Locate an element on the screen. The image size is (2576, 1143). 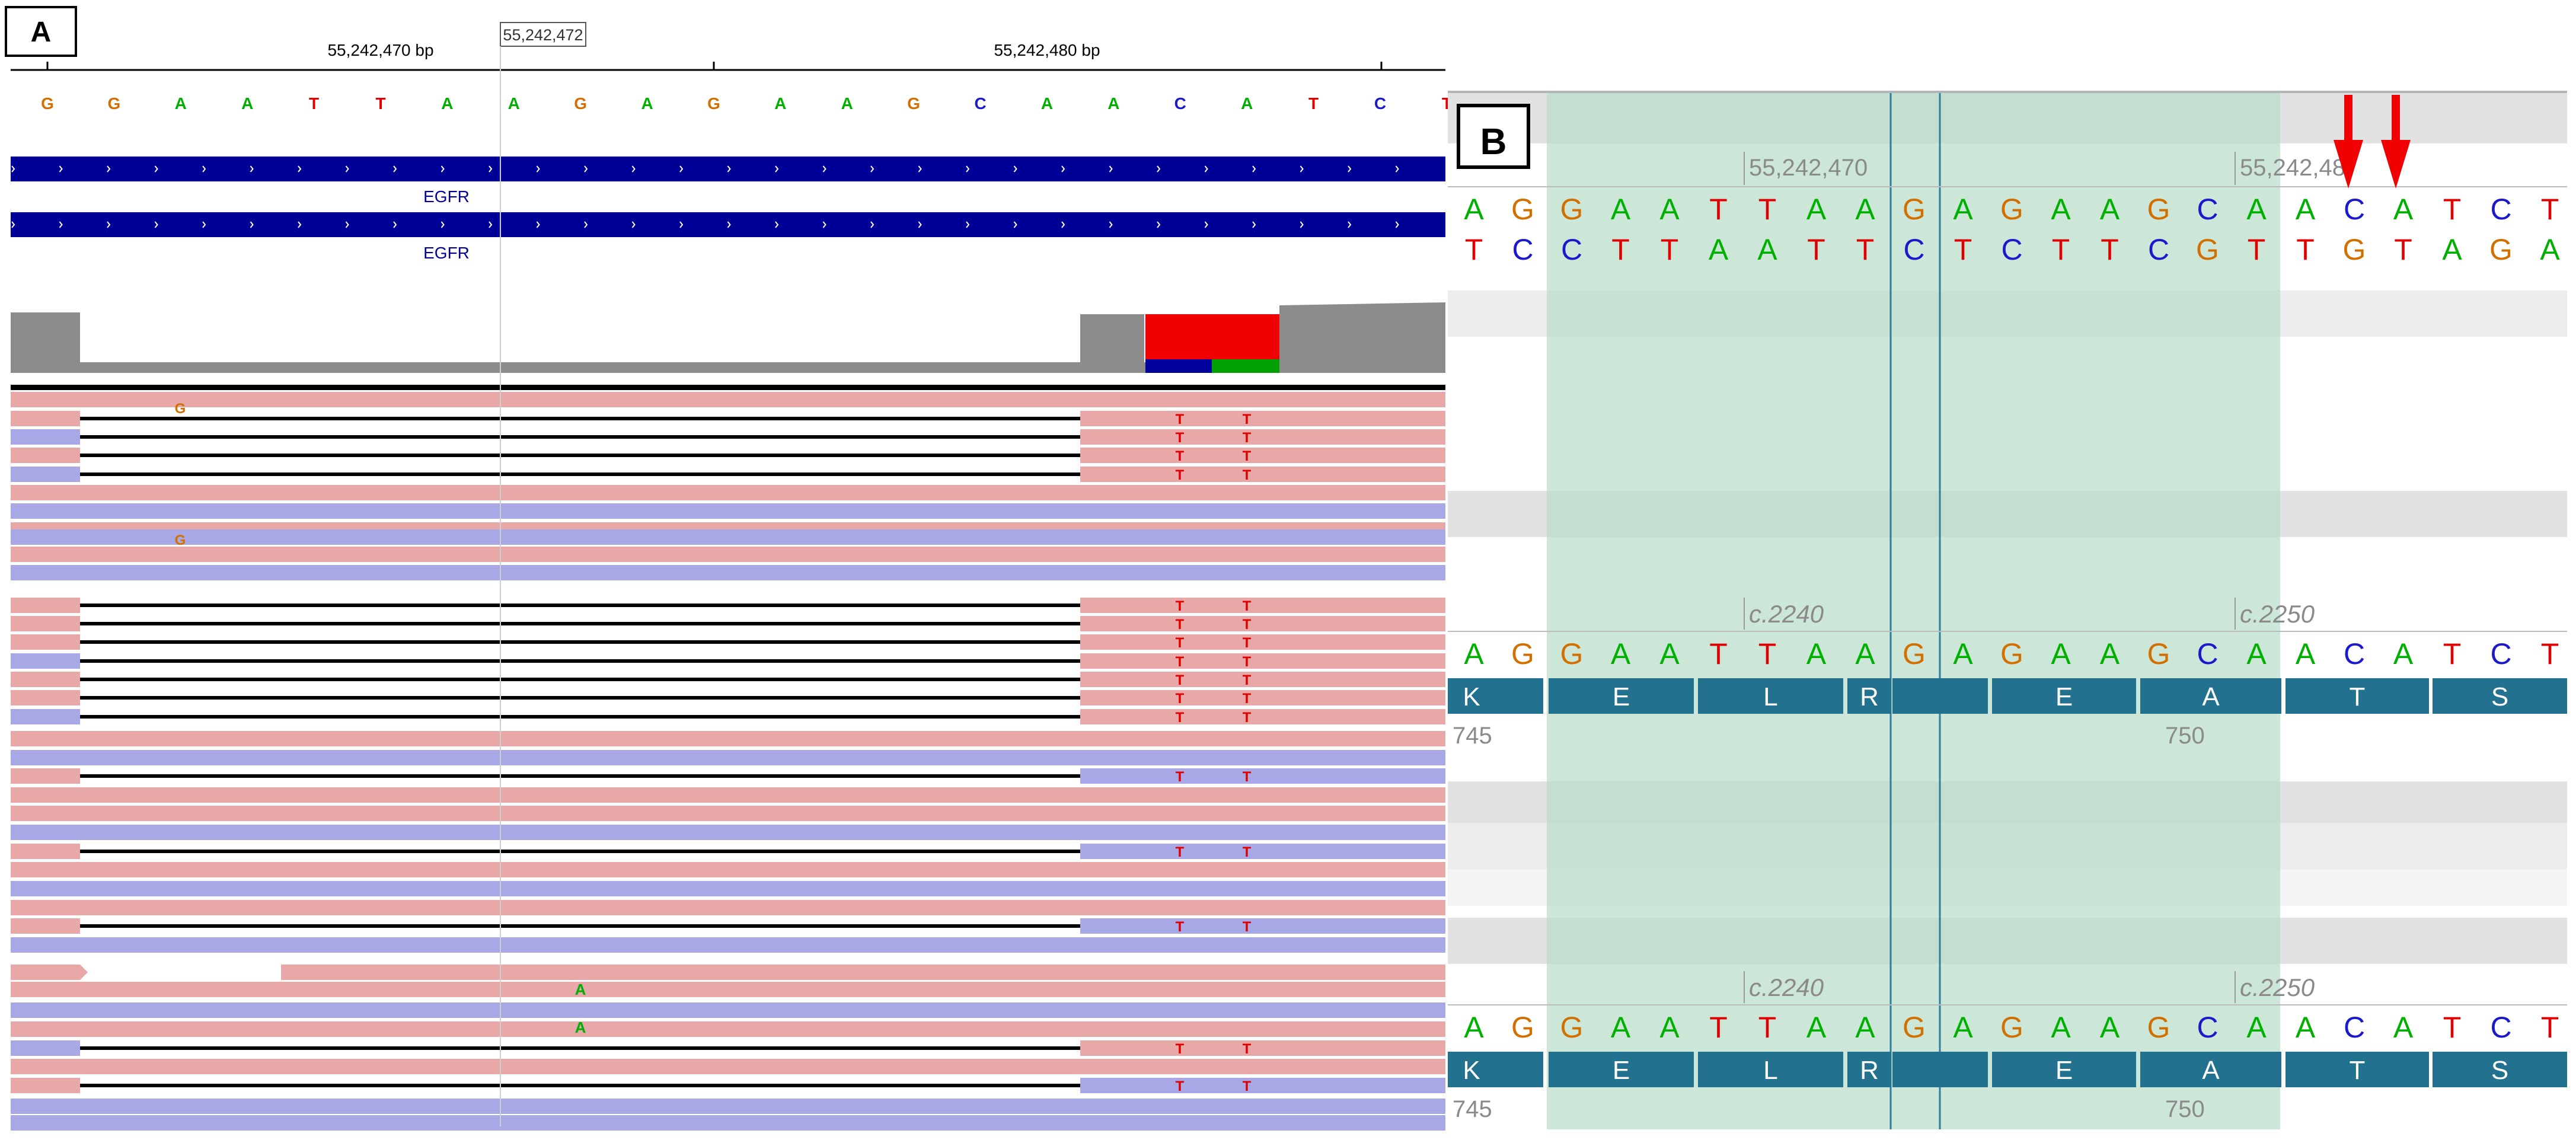
ref-base: C is located at coordinates (980, 103).